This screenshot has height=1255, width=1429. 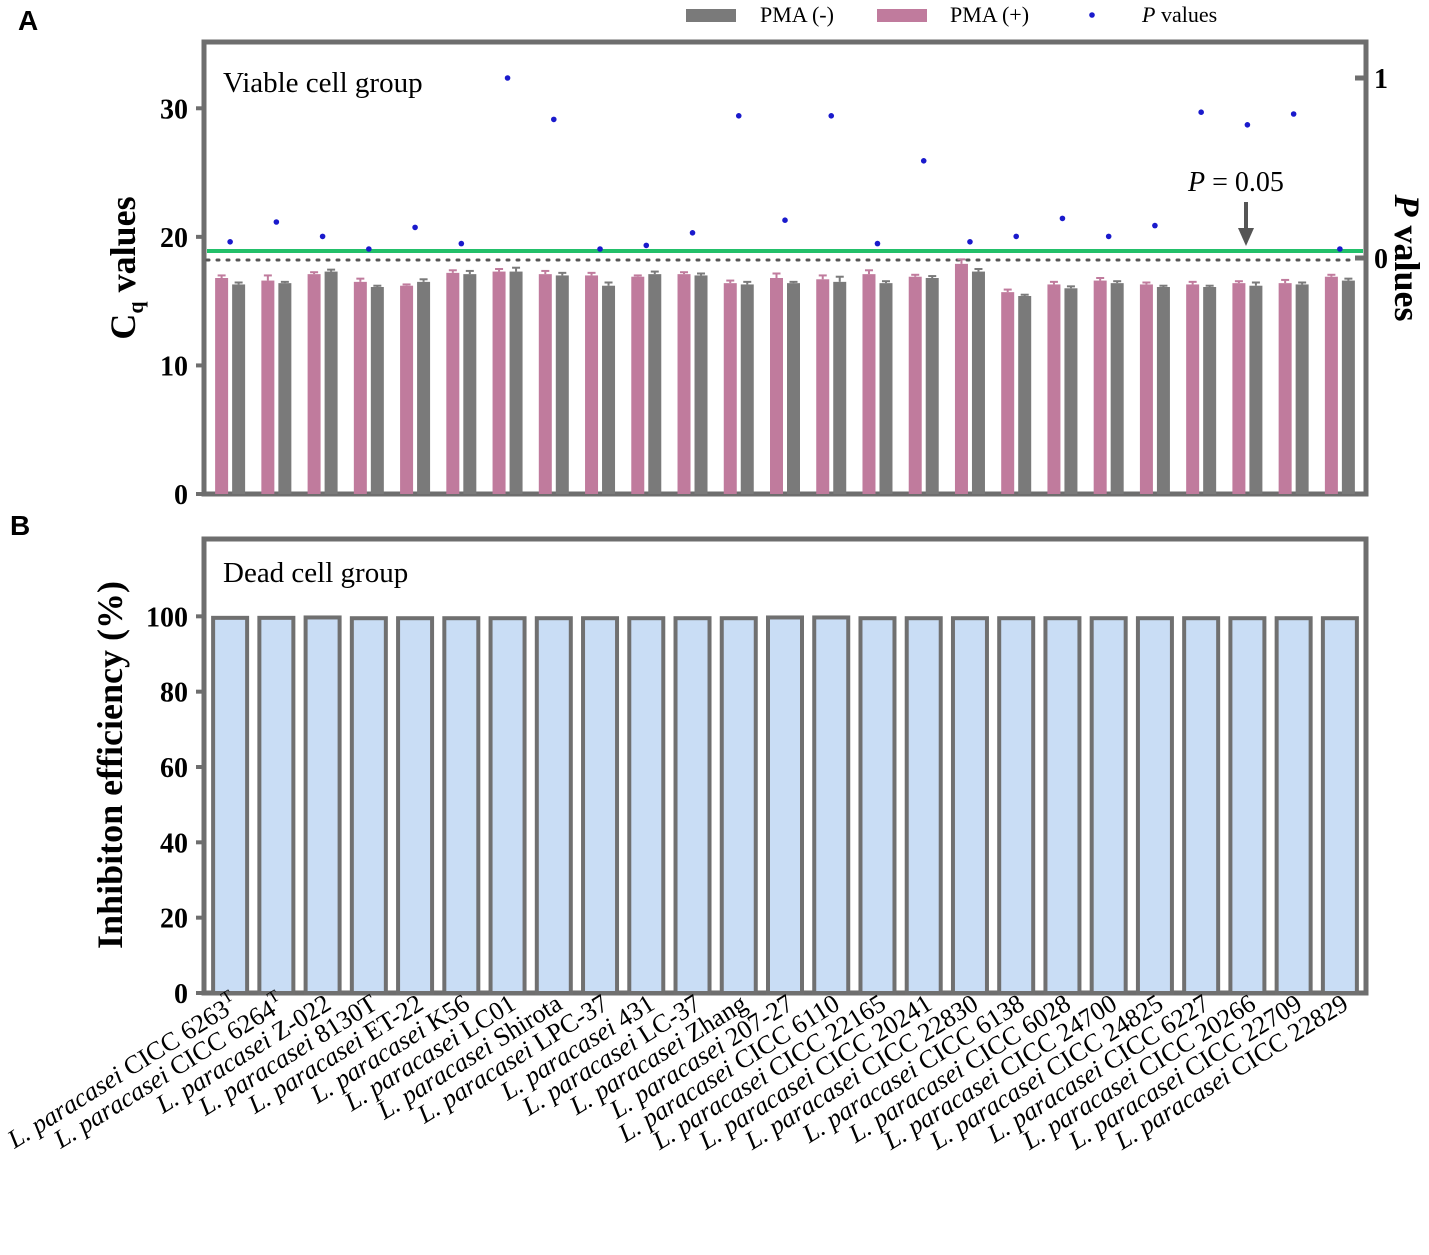 What do you see at coordinates (1235, 182) in the screenshot?
I see `threshold-annotation: P = 0.05` at bounding box center [1235, 182].